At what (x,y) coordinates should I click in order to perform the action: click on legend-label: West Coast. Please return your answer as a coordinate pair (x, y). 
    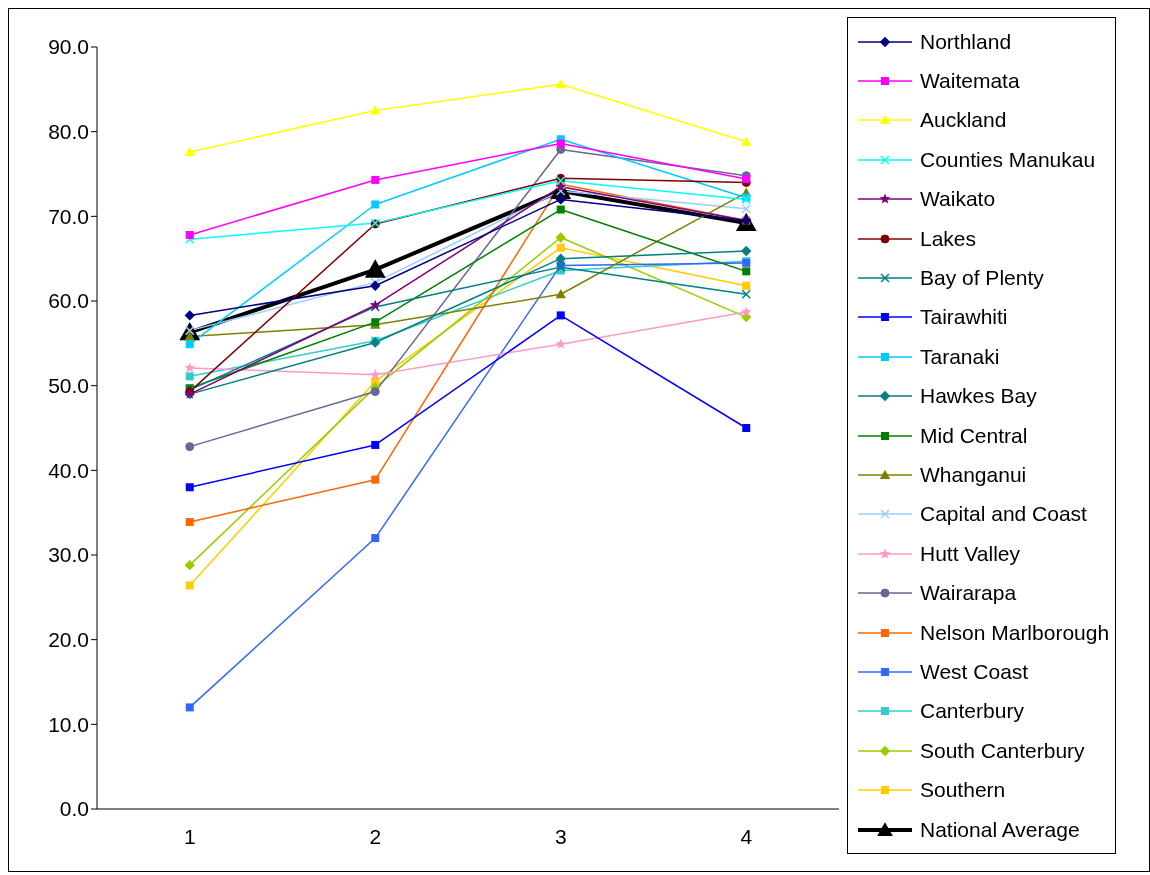
    Looking at the image, I should click on (974, 671).